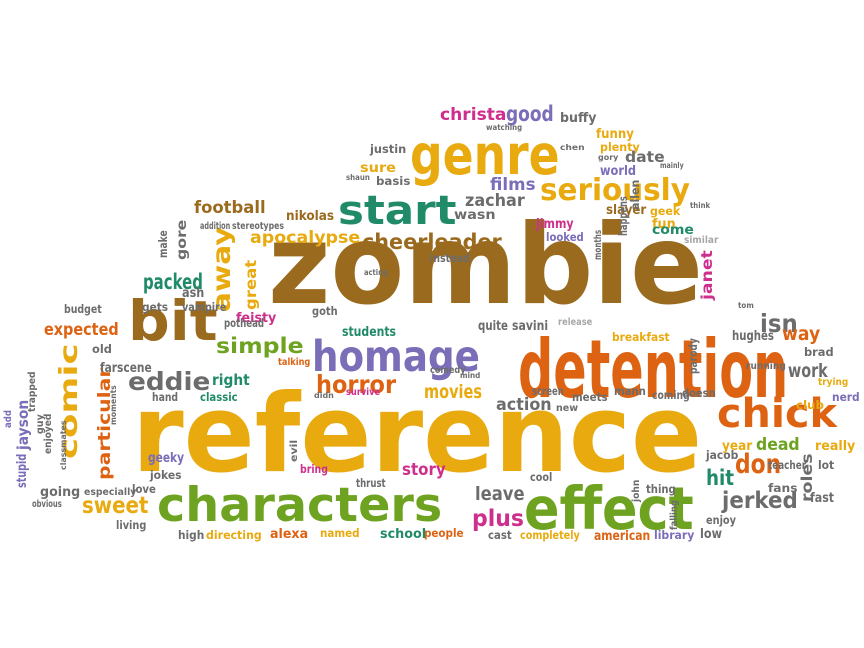  What do you see at coordinates (485, 155) in the screenshot?
I see `word-genre: genre` at bounding box center [485, 155].